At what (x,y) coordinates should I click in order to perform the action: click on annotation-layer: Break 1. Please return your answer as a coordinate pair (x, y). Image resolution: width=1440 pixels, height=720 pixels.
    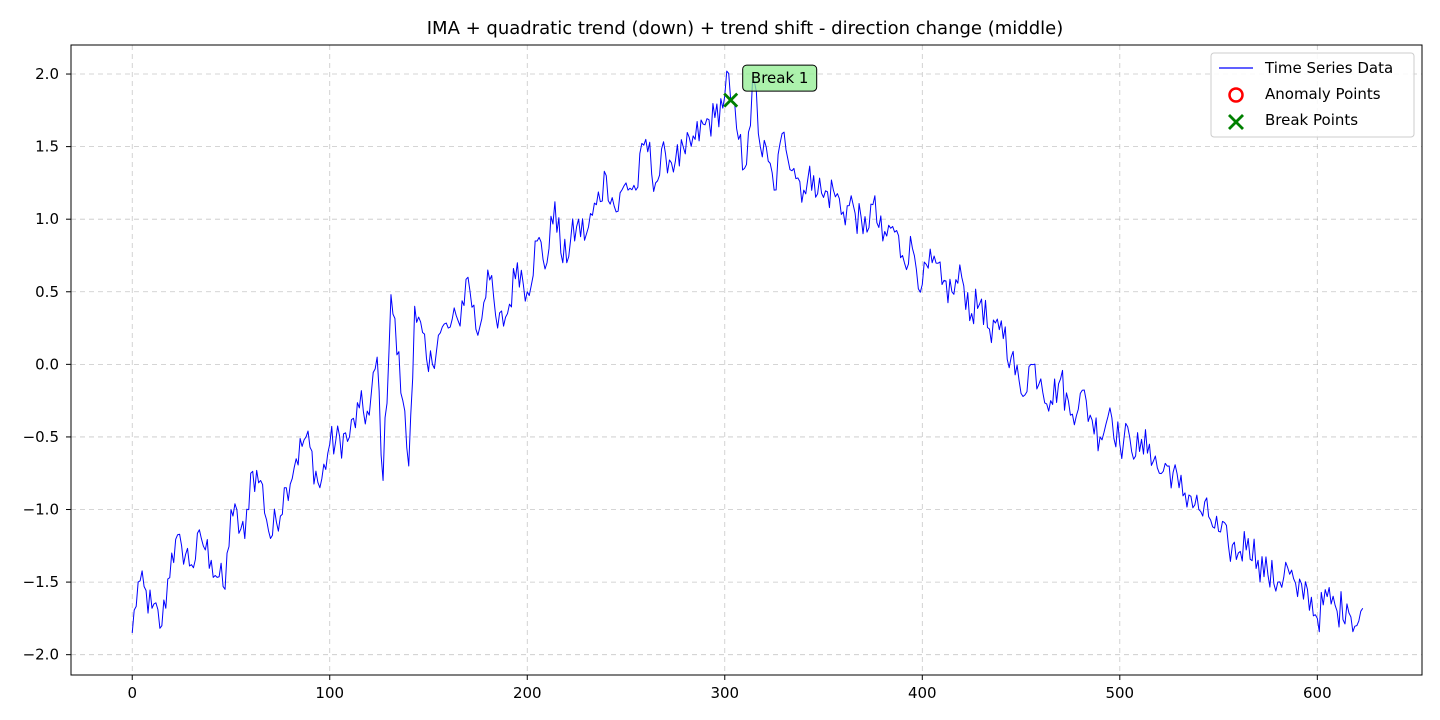
    Looking at the image, I should click on (780, 78).